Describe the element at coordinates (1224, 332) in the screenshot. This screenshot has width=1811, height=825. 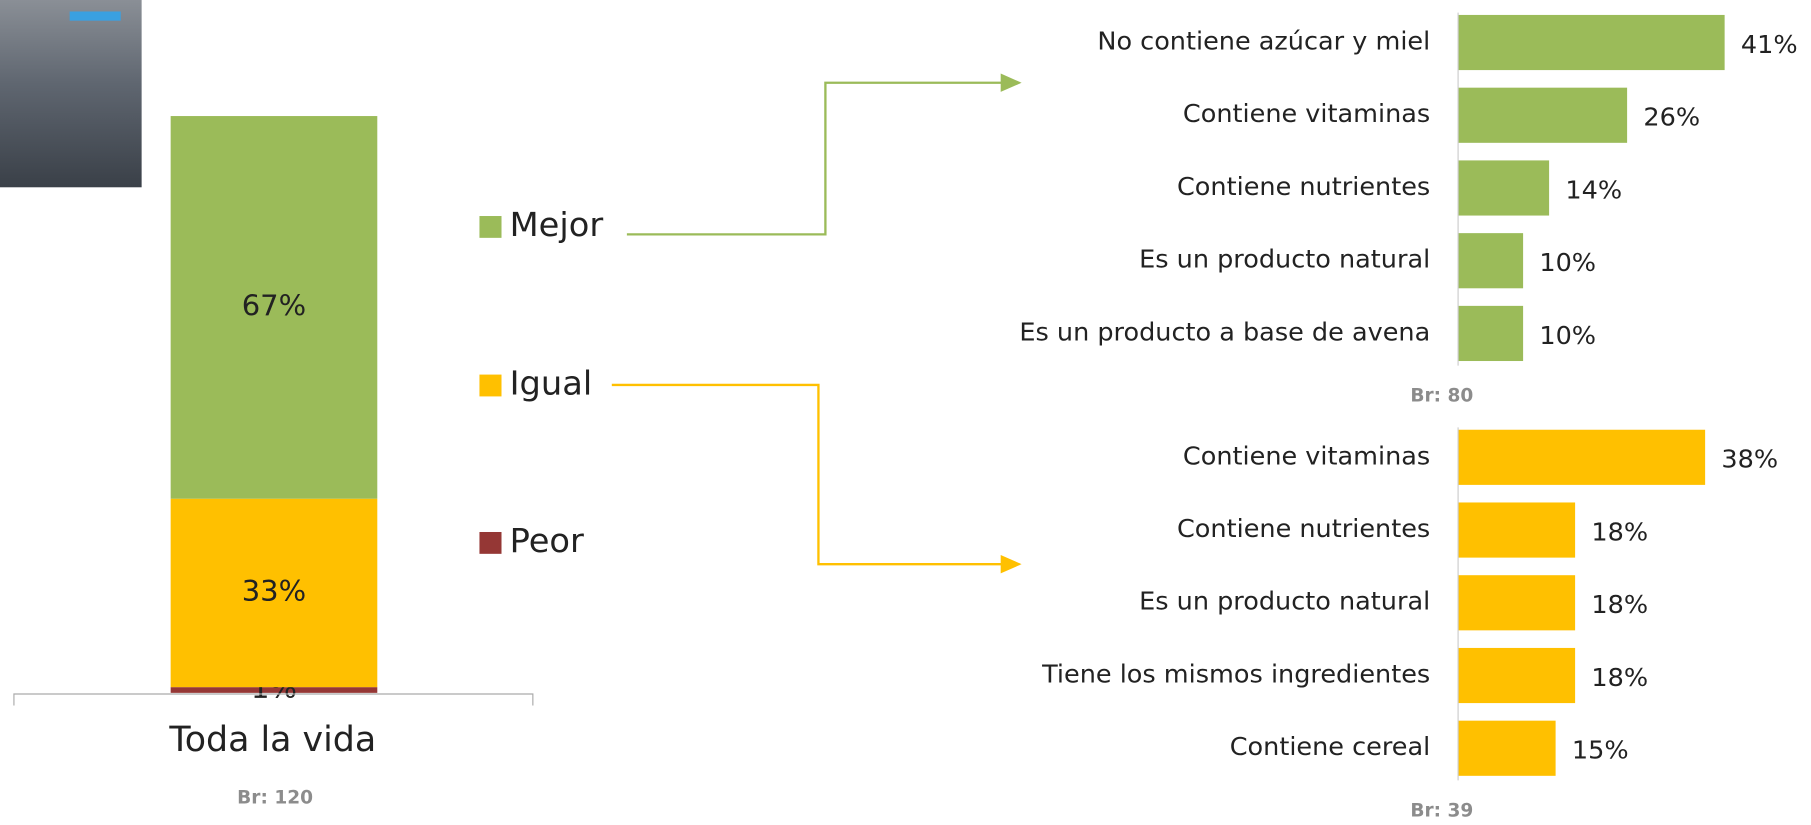
I see `category-label: Es un producto a base de avena` at that location.